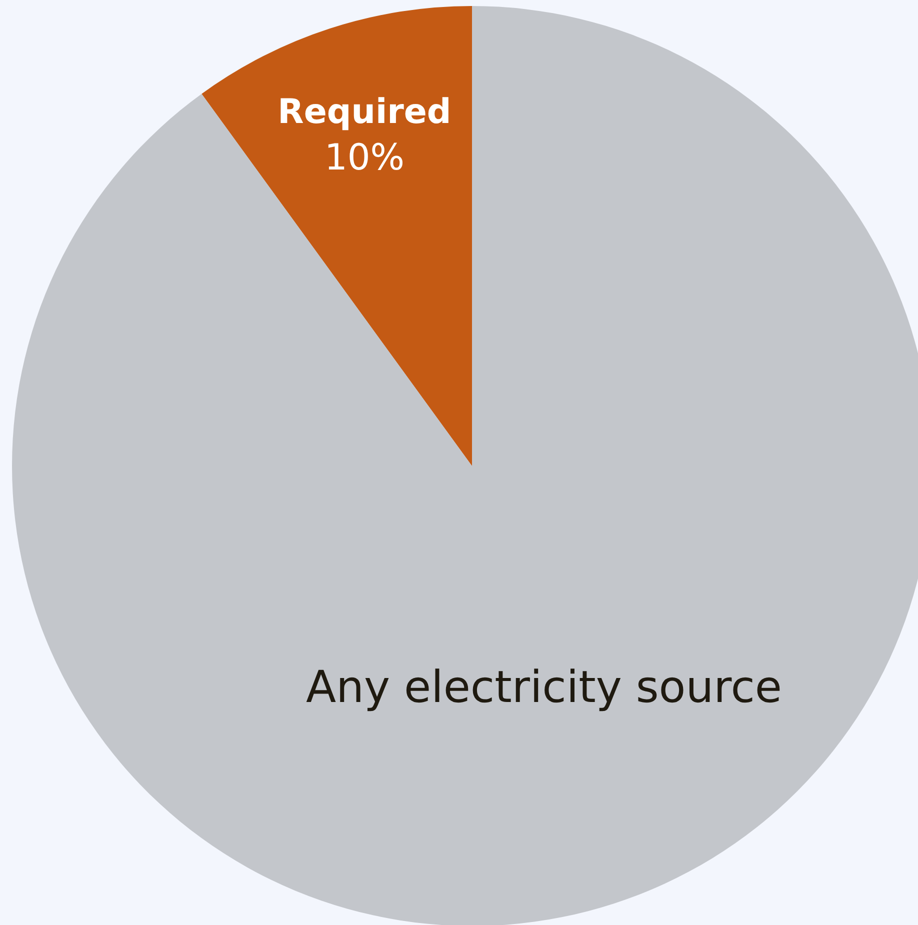  Describe the element at coordinates (365, 112) in the screenshot. I see `slice-label: Required` at that location.